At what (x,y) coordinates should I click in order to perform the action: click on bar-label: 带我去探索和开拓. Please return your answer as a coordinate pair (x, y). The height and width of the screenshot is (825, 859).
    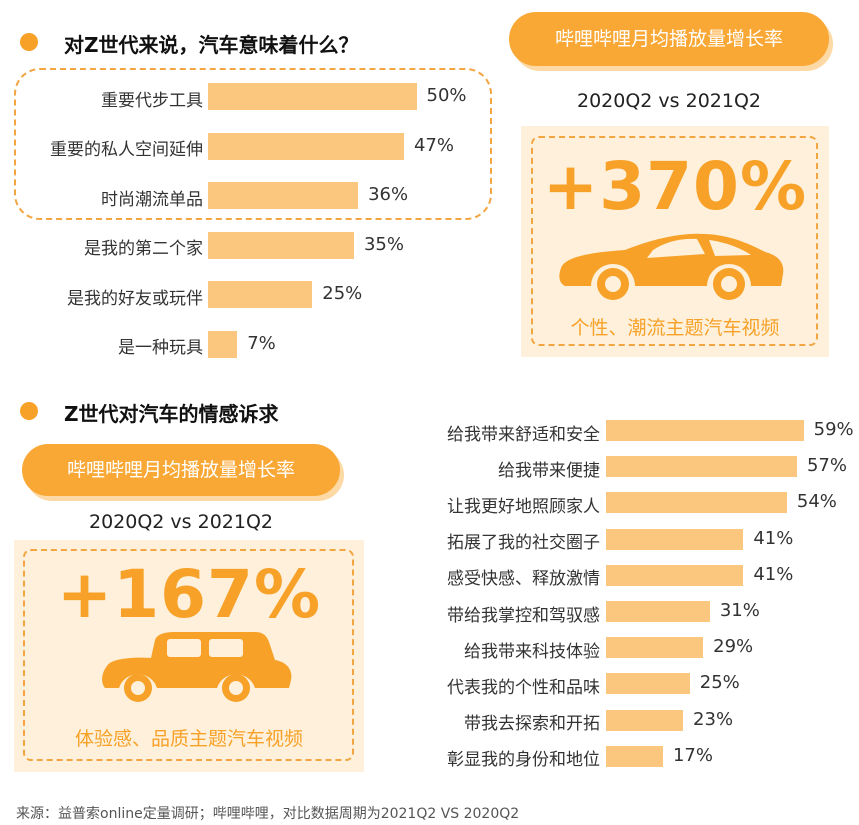
    Looking at the image, I should click on (532, 724).